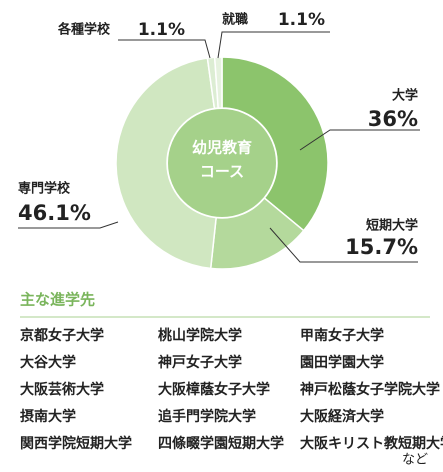 The image size is (443, 472). I want to click on school-name: 大阪樟蔭女子大学, so click(214, 389).